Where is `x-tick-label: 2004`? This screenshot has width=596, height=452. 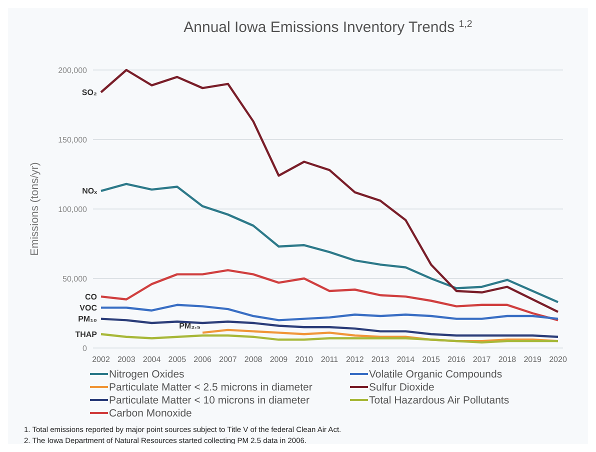 x-tick-label: 2004 is located at coordinates (152, 359).